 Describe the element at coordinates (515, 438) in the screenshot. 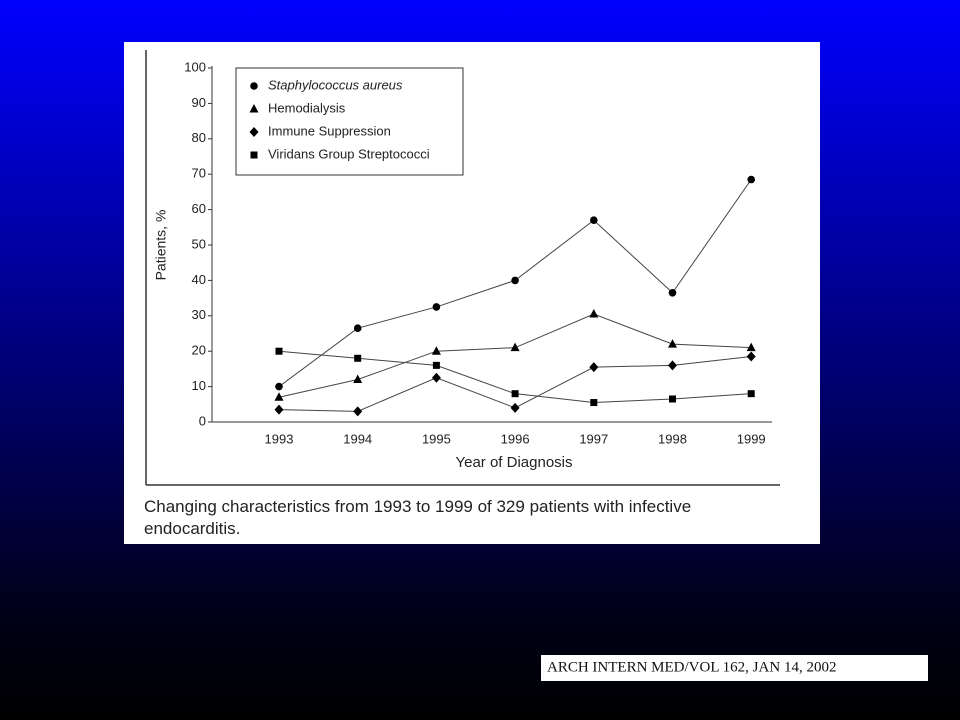

I see `x-tick-label: 1996` at that location.